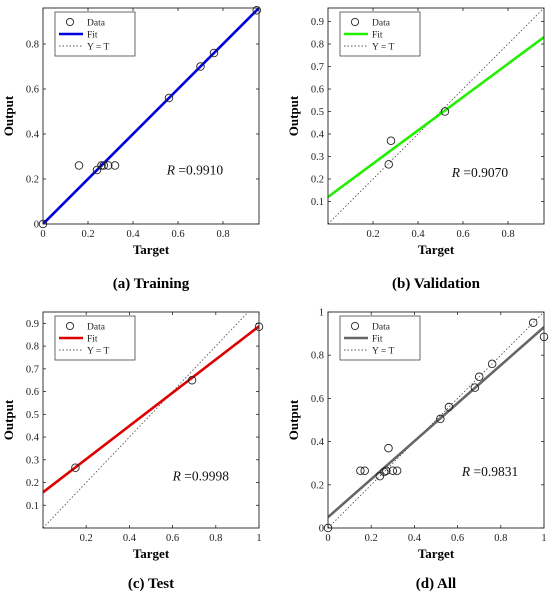 The width and height of the screenshot is (550, 597). What do you see at coordinates (489, 471) in the screenshot?
I see `r-annotation: R =0.9831` at bounding box center [489, 471].